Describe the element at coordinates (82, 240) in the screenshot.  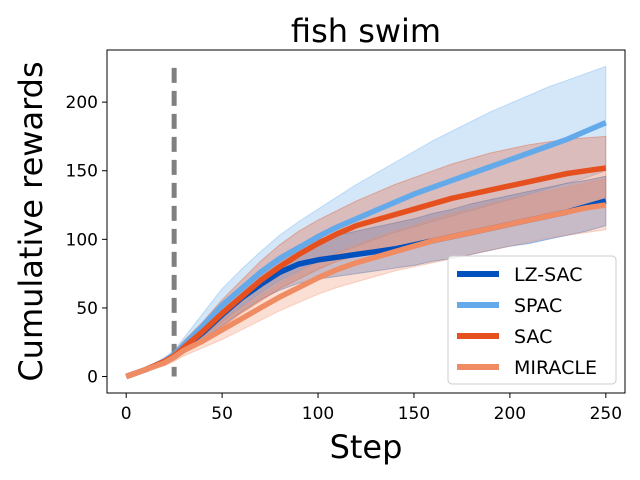
I see `y-tick-label: 100` at that location.